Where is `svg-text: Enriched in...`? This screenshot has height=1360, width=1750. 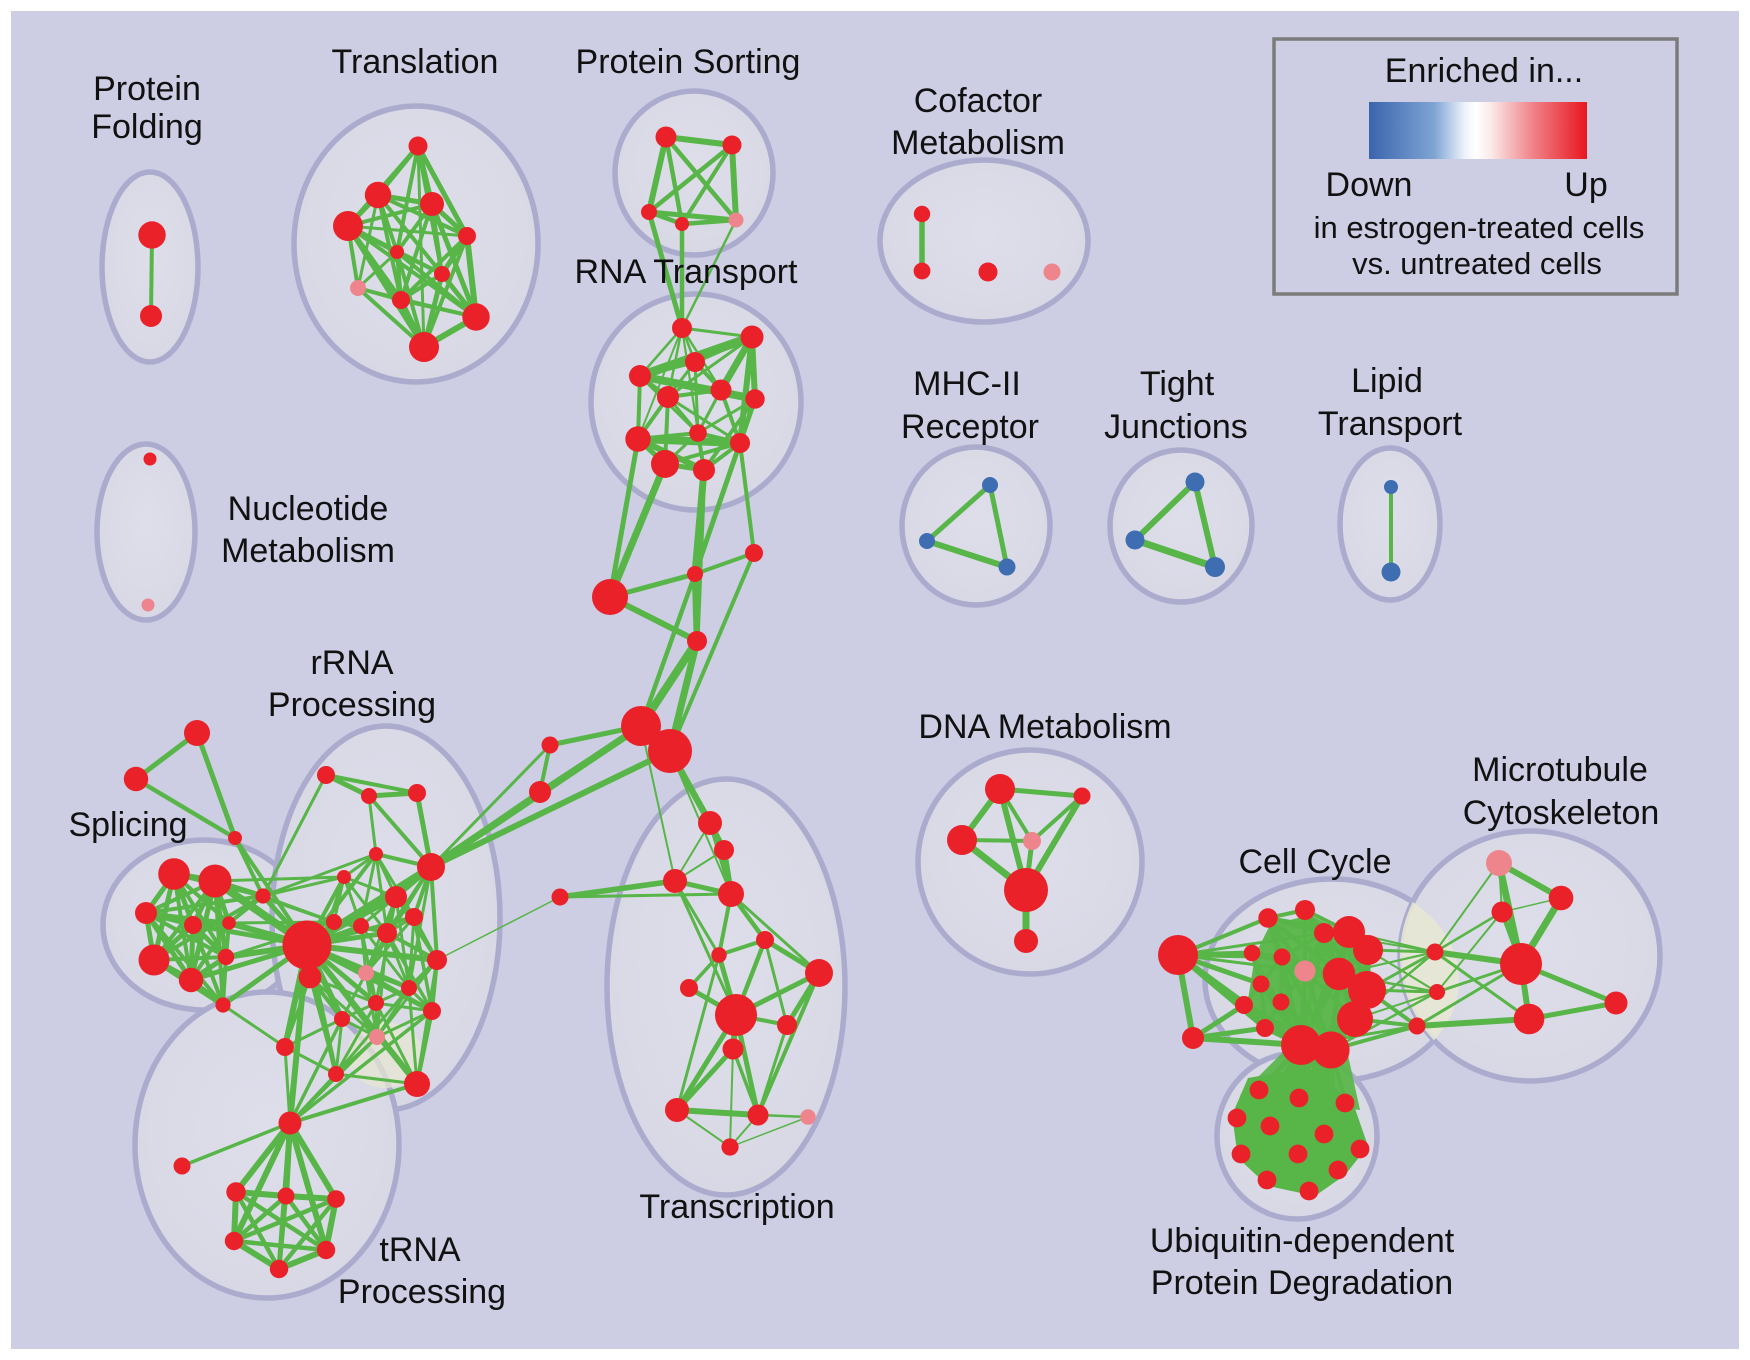
svg-text: Enriched in... is located at coordinates (1484, 71).